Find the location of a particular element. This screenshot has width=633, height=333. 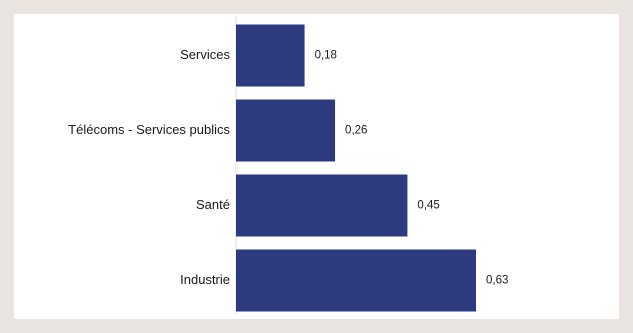

value-label: 0,18 is located at coordinates (326, 56).